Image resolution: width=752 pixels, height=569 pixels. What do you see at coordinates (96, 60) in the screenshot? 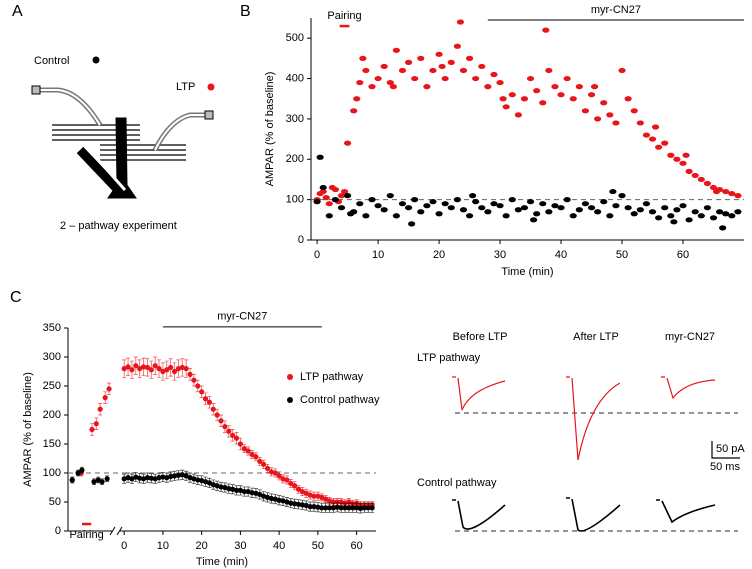
I see `control-dot` at bounding box center [96, 60].